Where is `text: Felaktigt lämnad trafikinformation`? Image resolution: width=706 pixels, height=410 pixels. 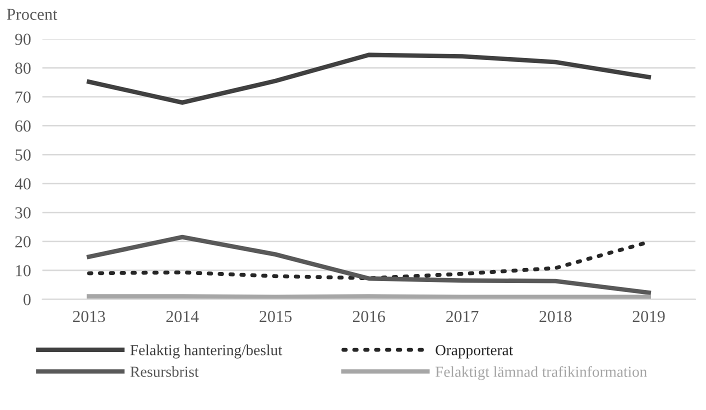
text: Felaktigt lämnad trafikinformation is located at coordinates (541, 373).